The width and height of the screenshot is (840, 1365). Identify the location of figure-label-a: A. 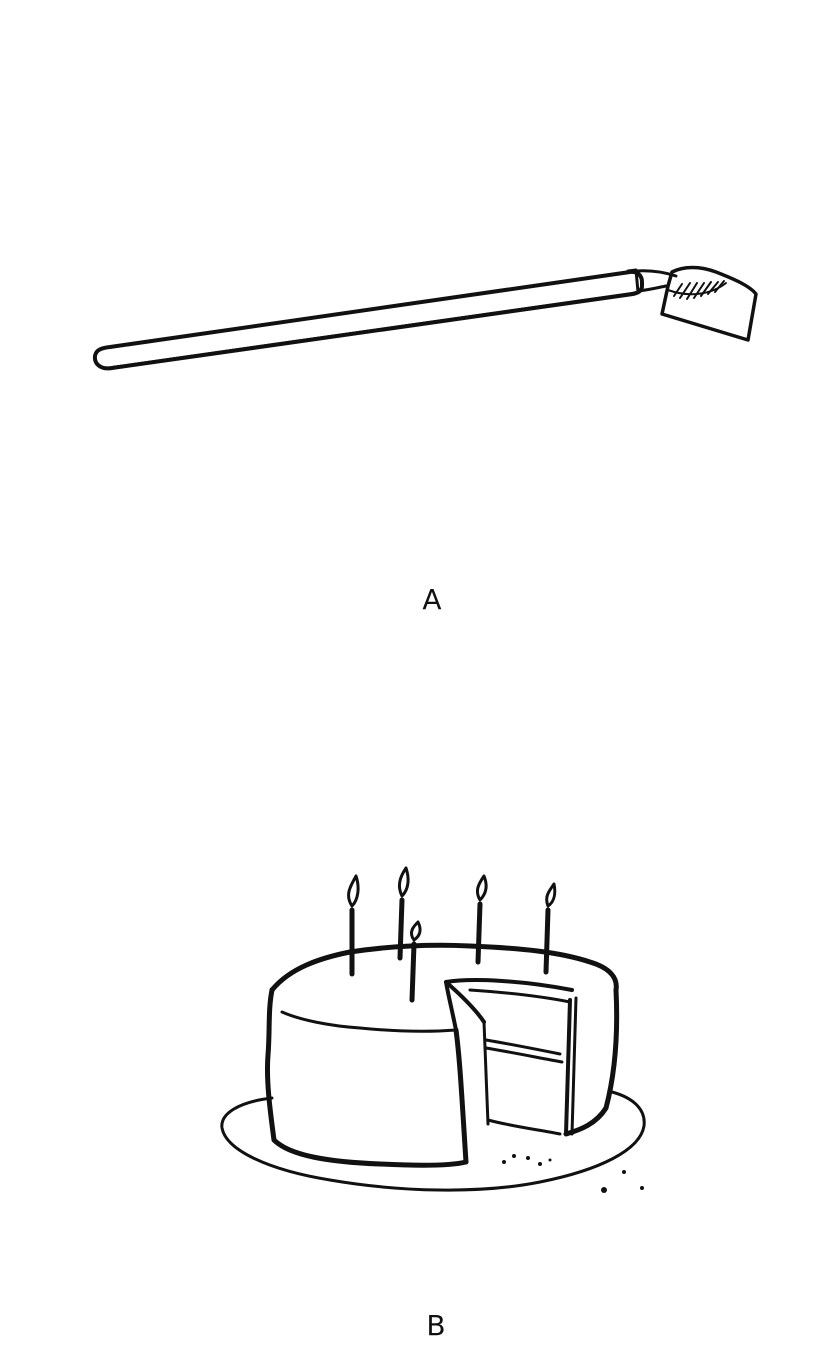
(432, 599).